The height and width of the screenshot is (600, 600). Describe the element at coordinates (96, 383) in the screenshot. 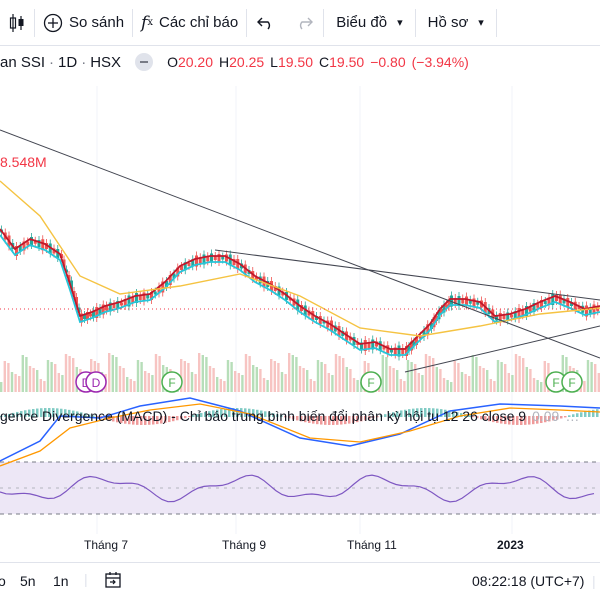

I see `dividend-marker-letter: D` at that location.